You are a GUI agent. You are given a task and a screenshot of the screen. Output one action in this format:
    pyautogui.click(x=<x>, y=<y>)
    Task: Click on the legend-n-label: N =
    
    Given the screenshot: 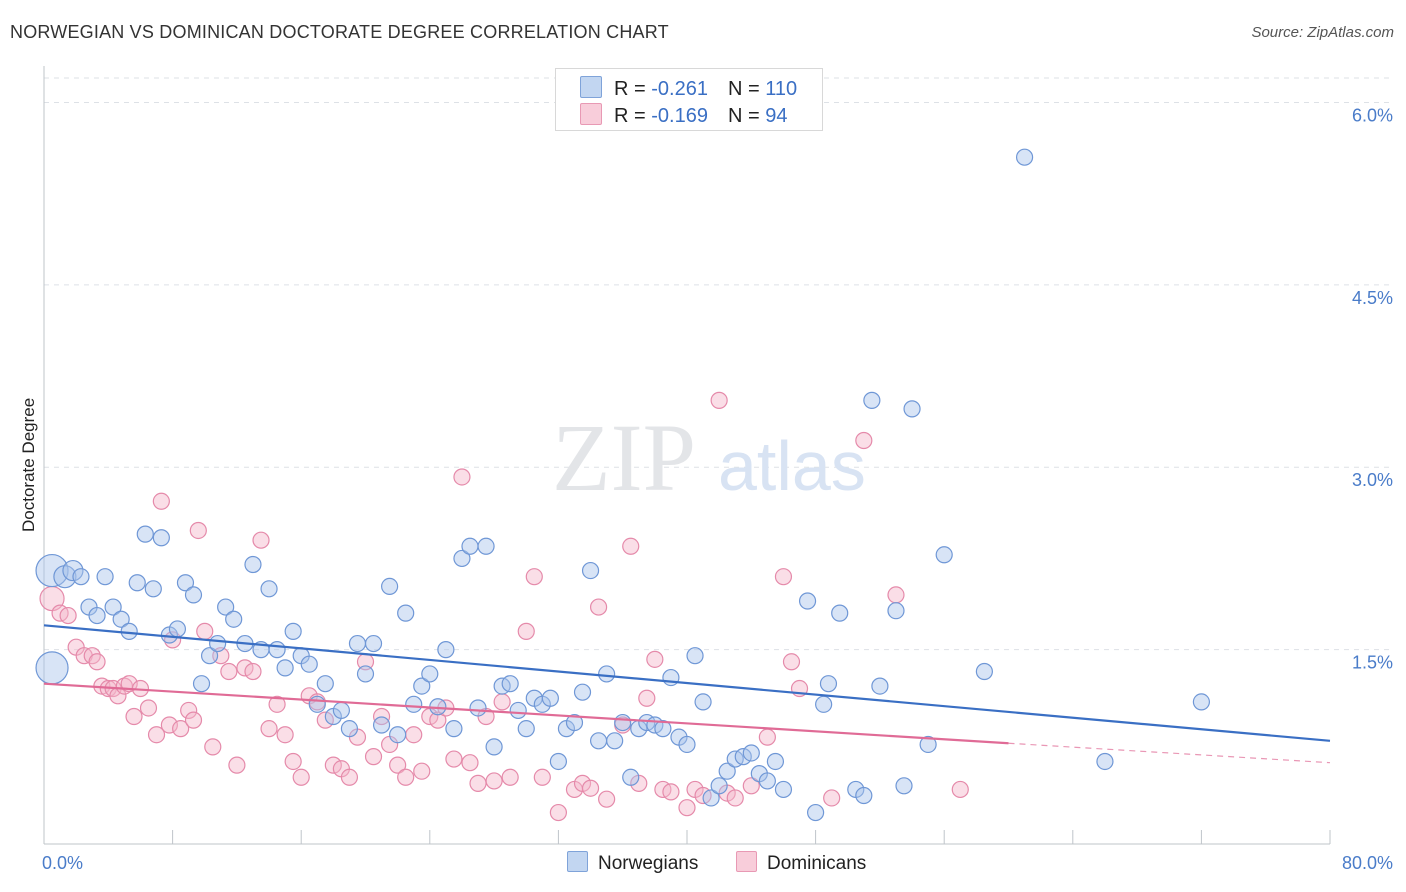 What is the action you would take?
    pyautogui.click(x=746, y=116)
    